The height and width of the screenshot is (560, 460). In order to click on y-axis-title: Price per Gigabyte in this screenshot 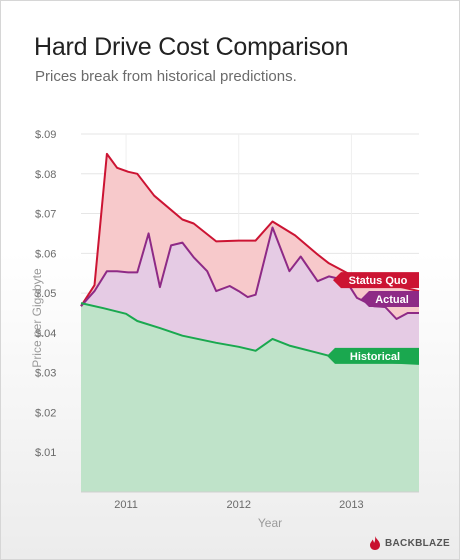, I will do `click(37, 318)`.